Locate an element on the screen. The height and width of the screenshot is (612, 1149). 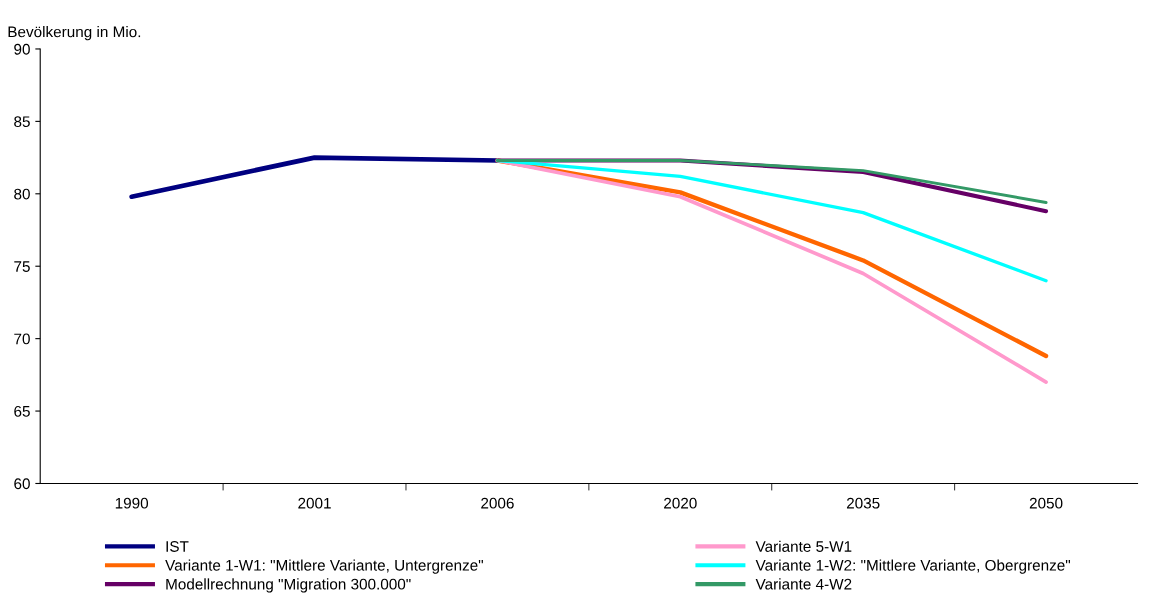
y-tick-label: 75 is located at coordinates (22, 266).